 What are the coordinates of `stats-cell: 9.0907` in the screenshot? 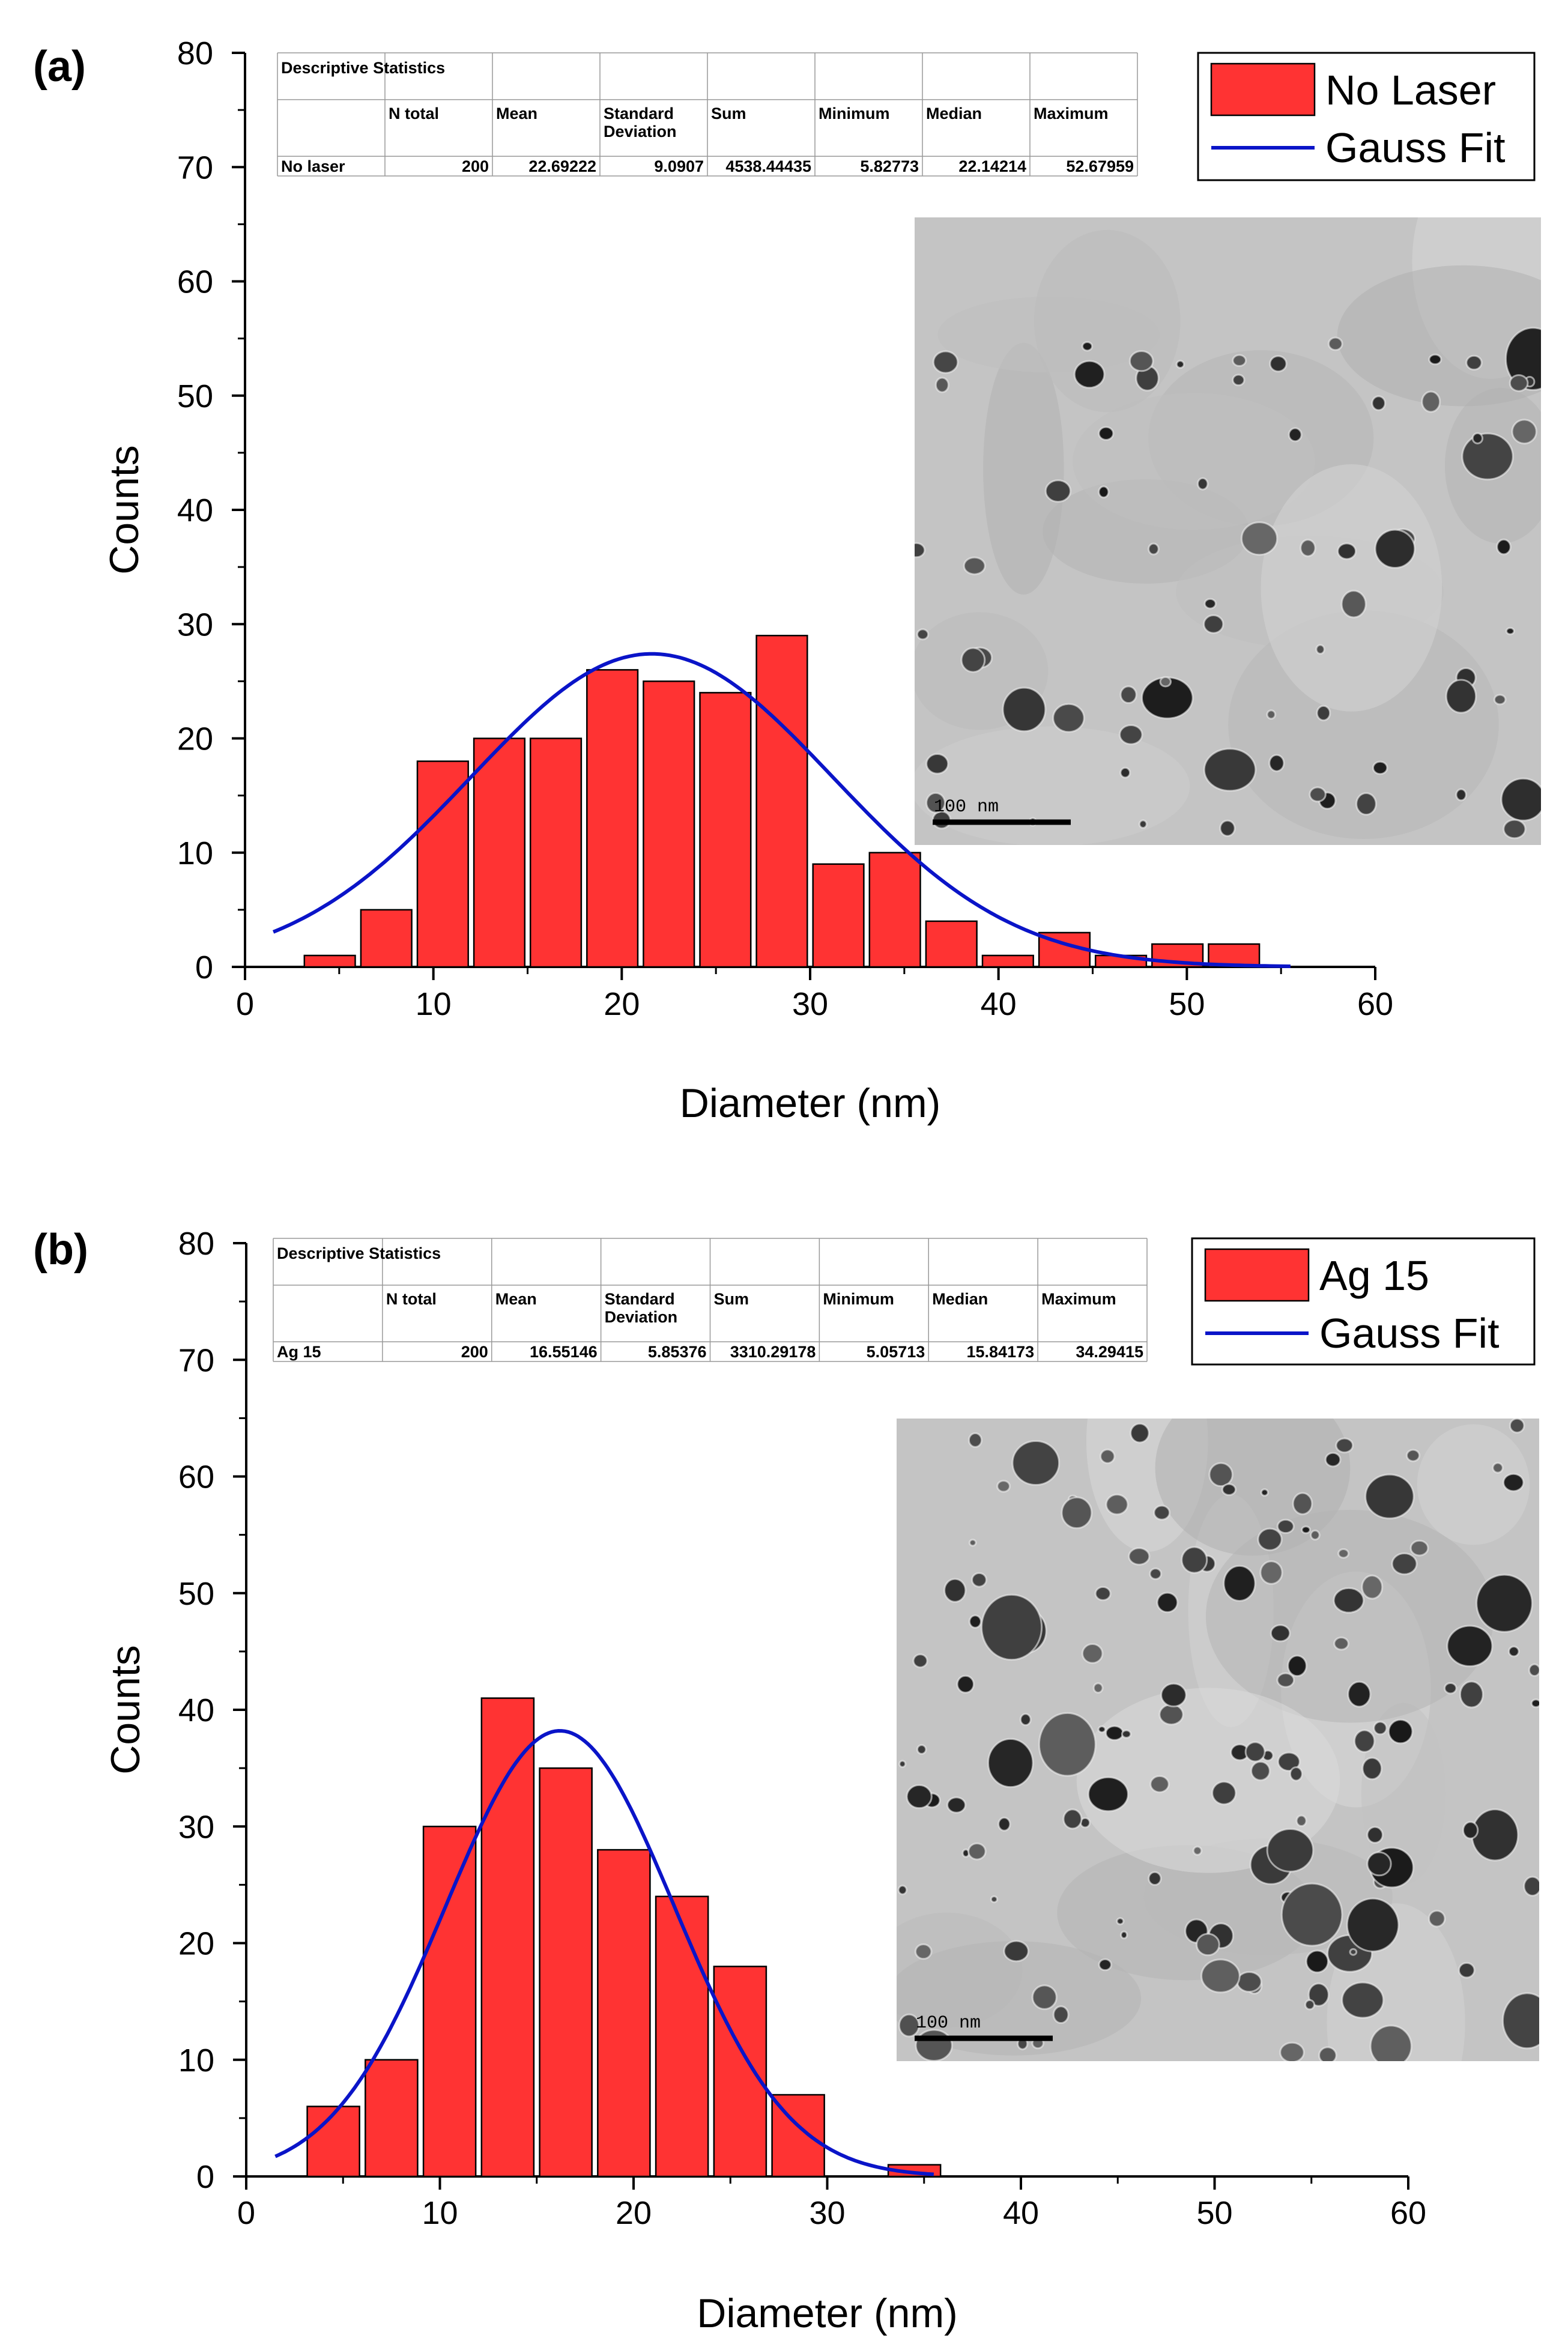 It's located at (679, 166).